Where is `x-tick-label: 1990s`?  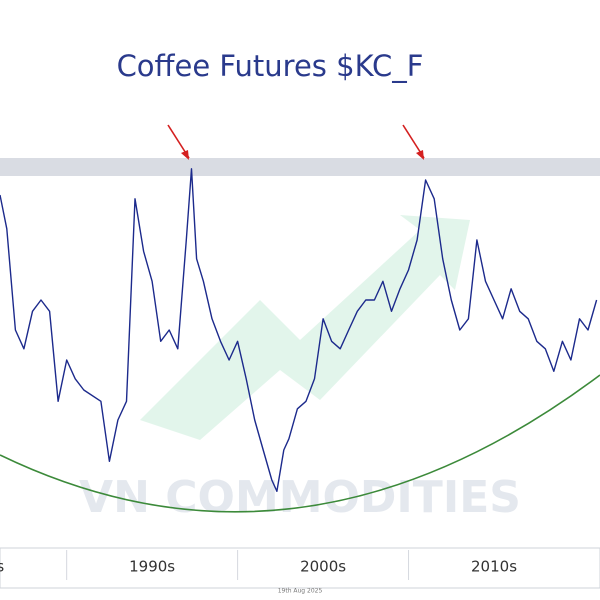 x-tick-label: 1990s is located at coordinates (152, 567).